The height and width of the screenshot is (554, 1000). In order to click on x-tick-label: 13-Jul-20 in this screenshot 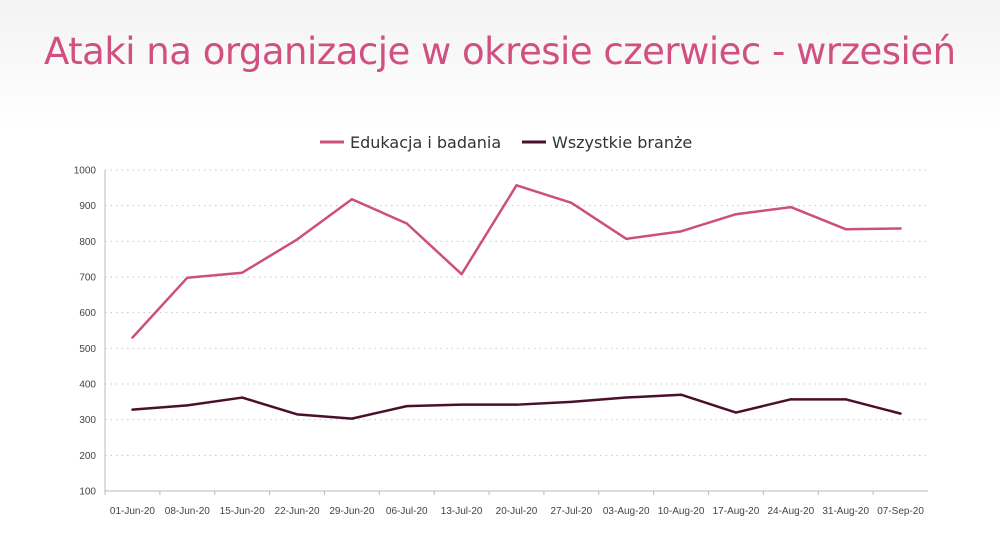, I will do `click(462, 511)`.